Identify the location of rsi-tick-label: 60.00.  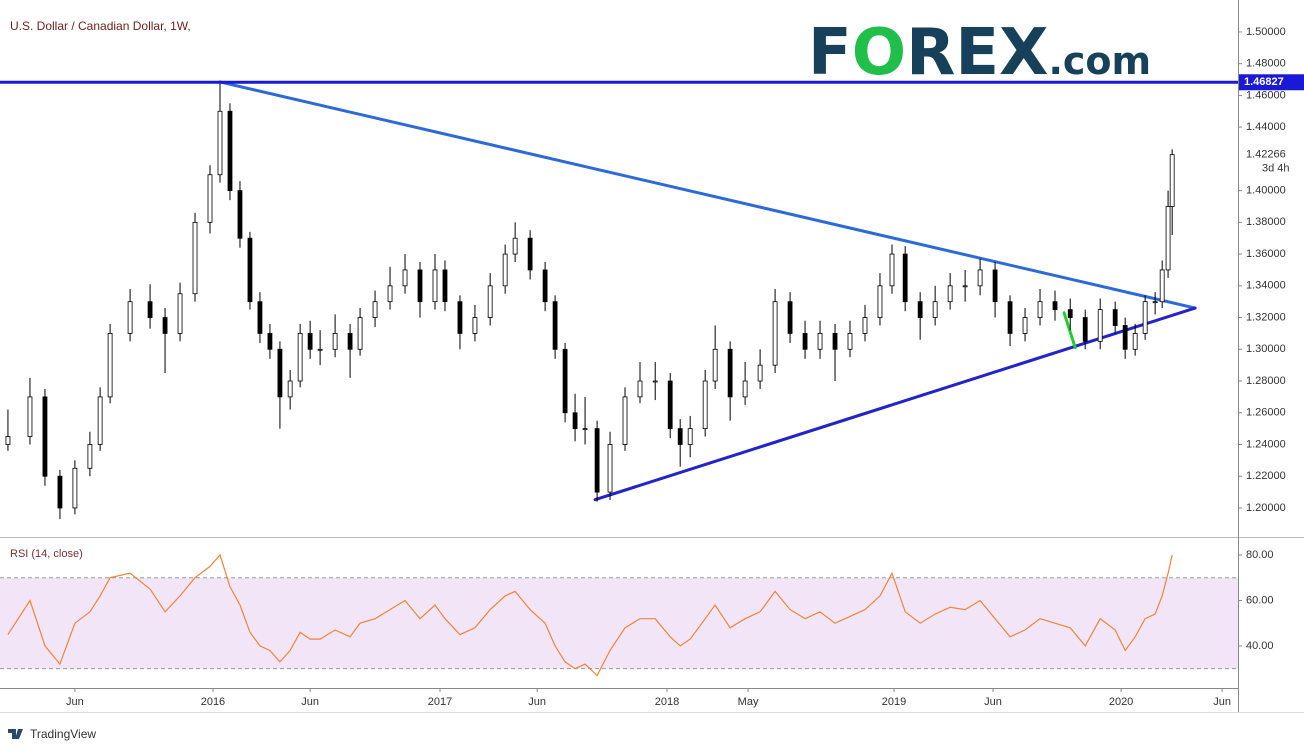
(1260, 600).